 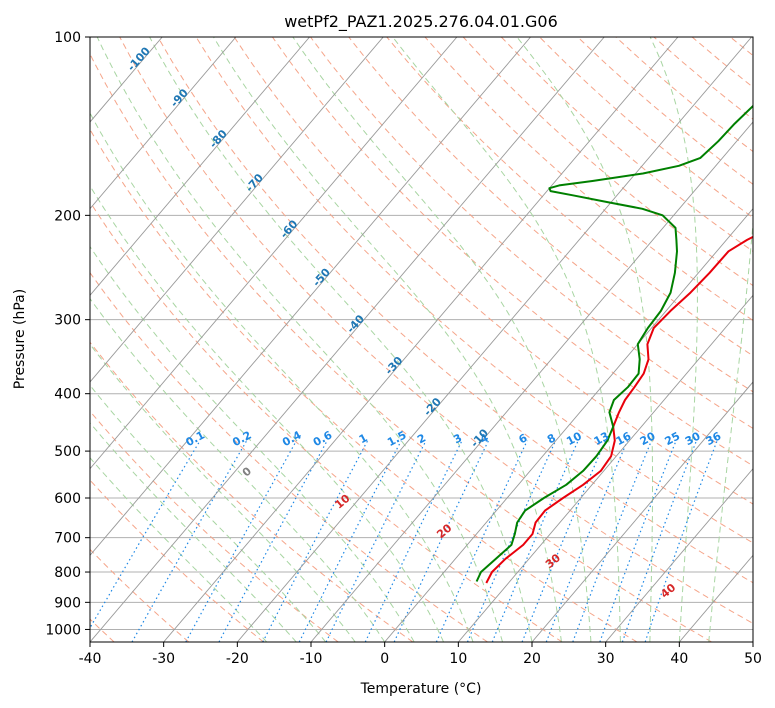 What do you see at coordinates (551, 438) in the screenshot?
I see `mixing-ratio-label: 8` at bounding box center [551, 438].